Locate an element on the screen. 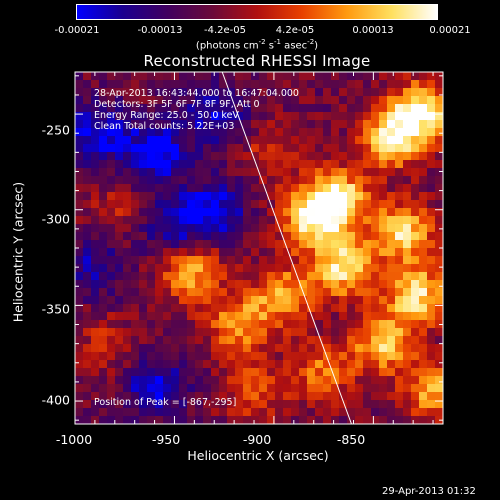 The height and width of the screenshot is (500, 500). y-tick-label: -250 is located at coordinates (55, 130).